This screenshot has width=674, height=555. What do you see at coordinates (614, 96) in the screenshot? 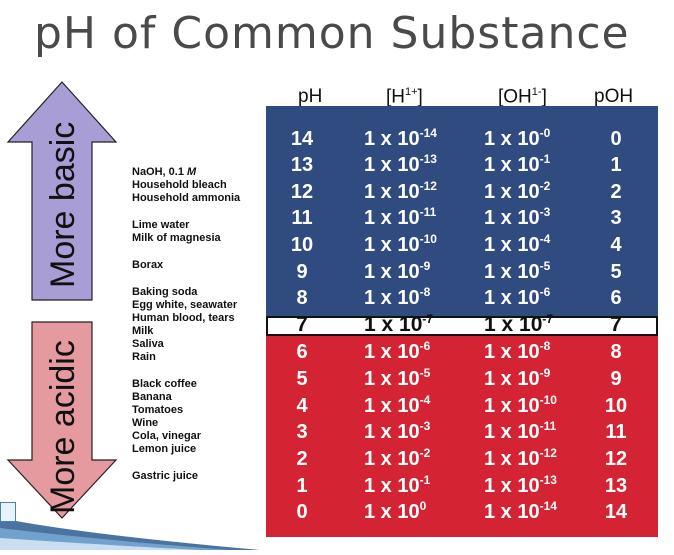
I see `header-poh: pOH` at bounding box center [614, 96].